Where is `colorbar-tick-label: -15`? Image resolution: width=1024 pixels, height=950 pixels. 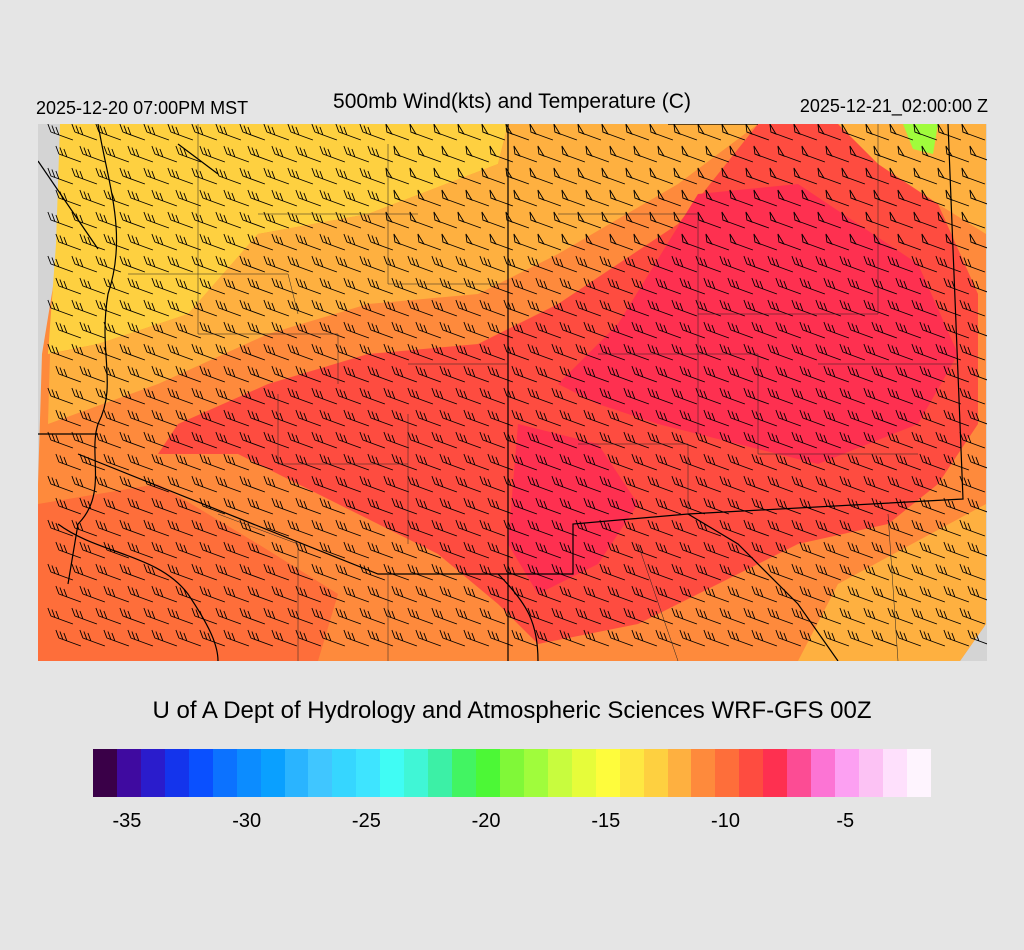 colorbar-tick-label: -15 is located at coordinates (606, 821).